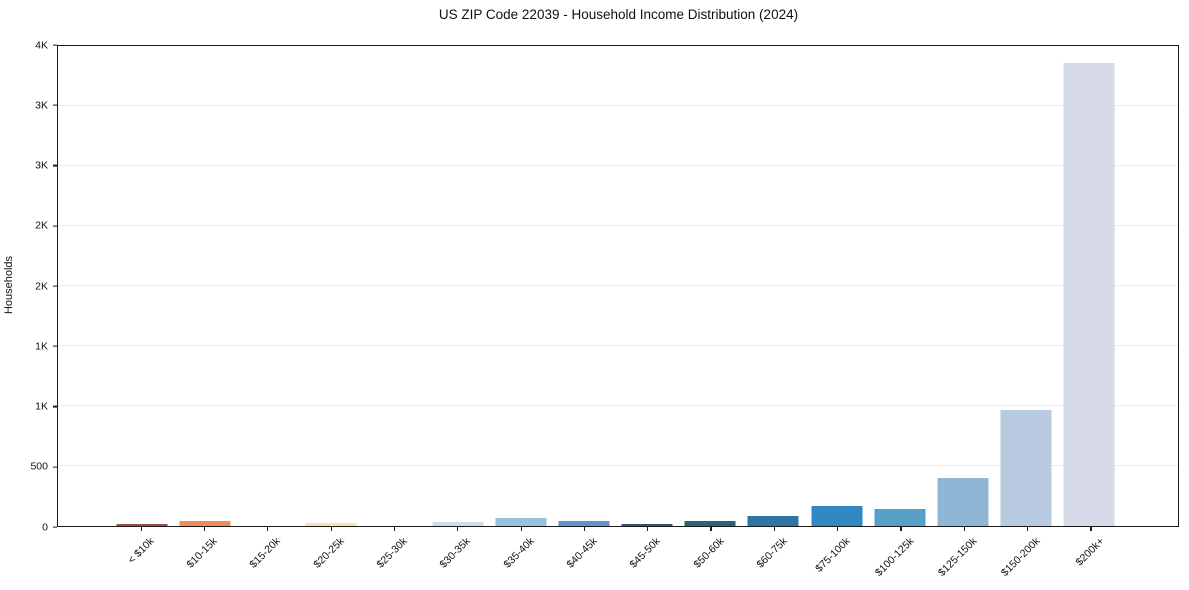  I want to click on x-tick-slot: $20-25k, so click(330, 558).